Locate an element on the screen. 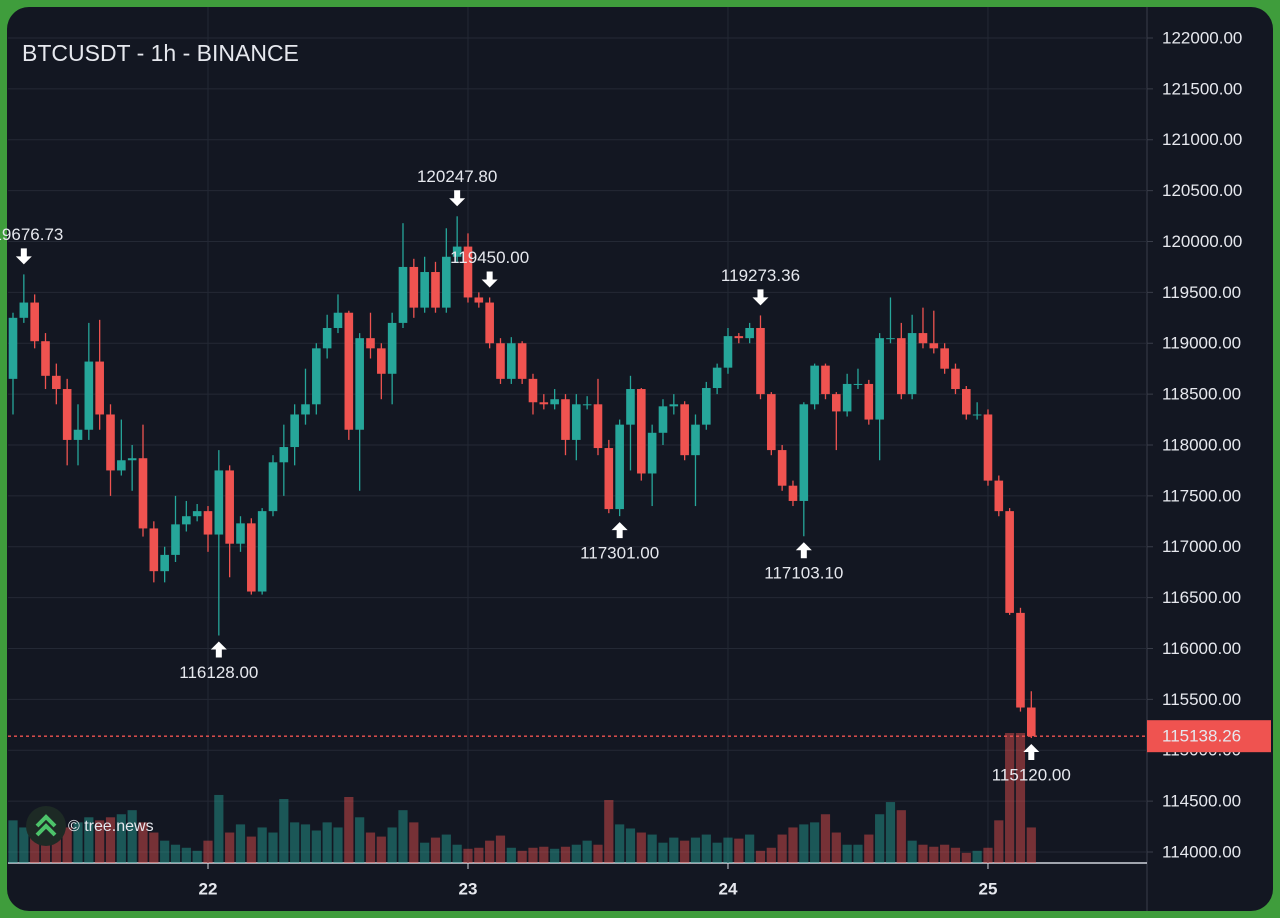  annotation-label: 120247.80 is located at coordinates (457, 176).